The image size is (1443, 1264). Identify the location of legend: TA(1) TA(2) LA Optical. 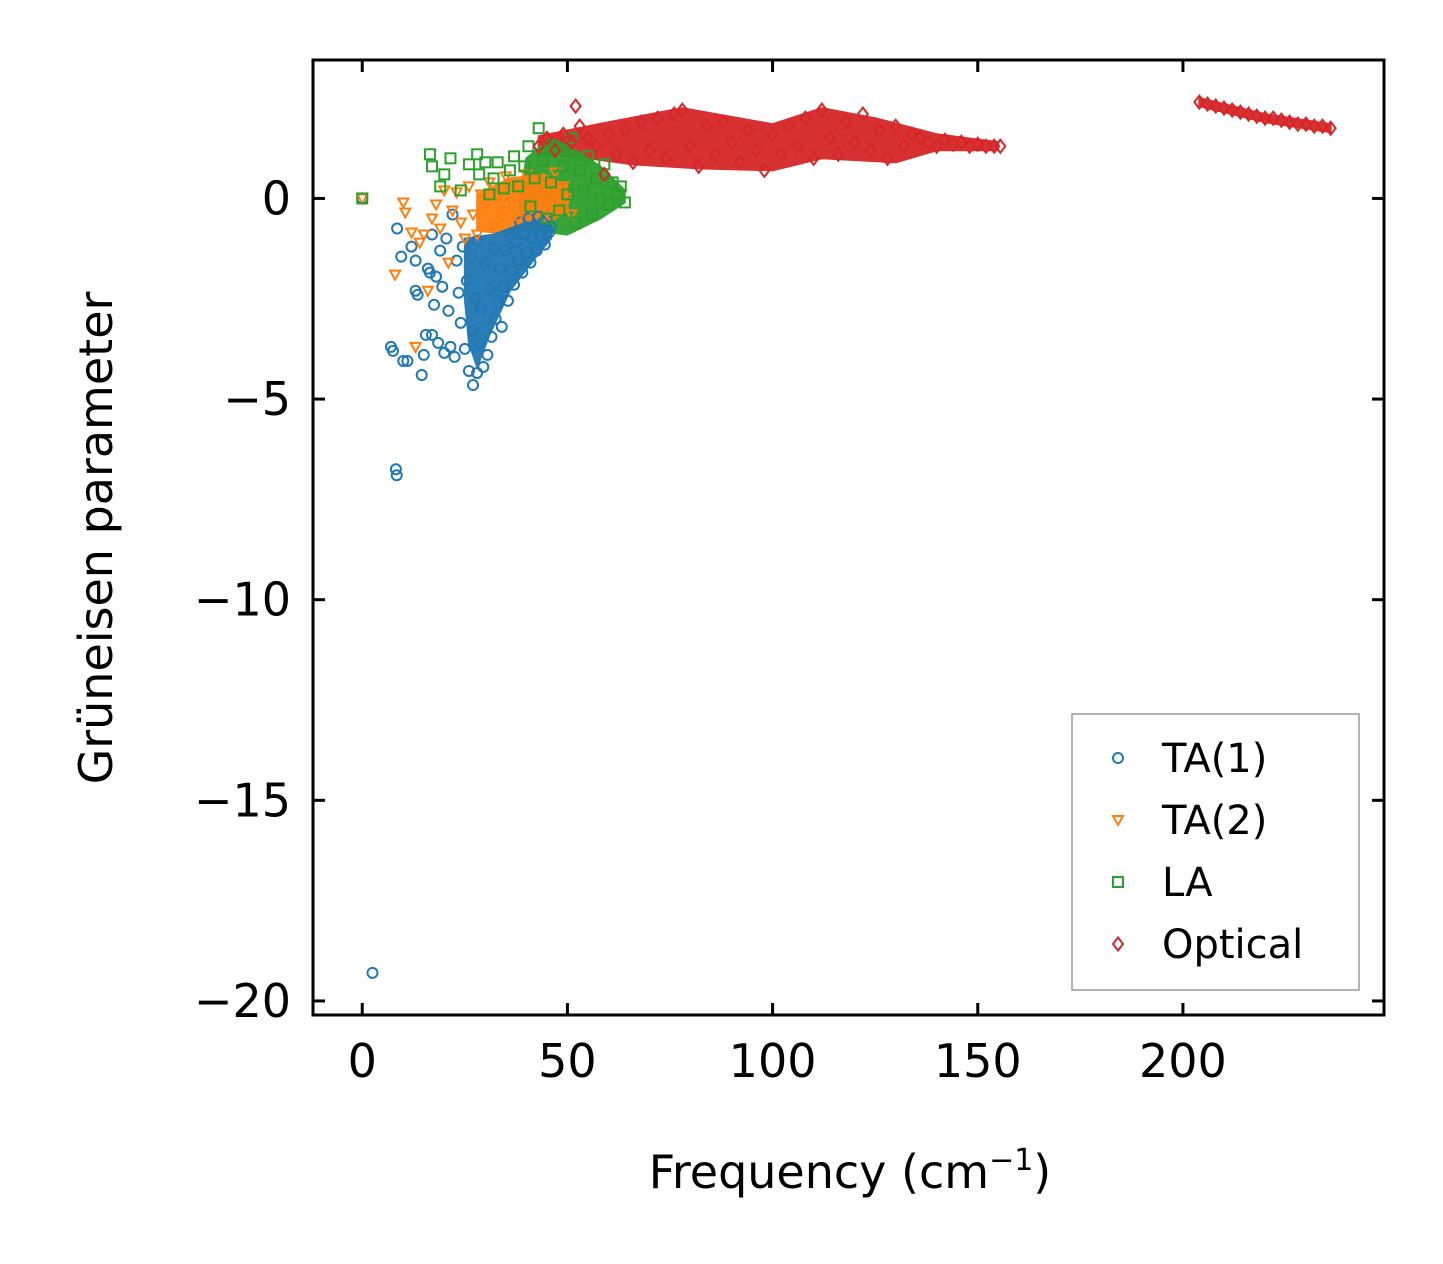
(1215, 852).